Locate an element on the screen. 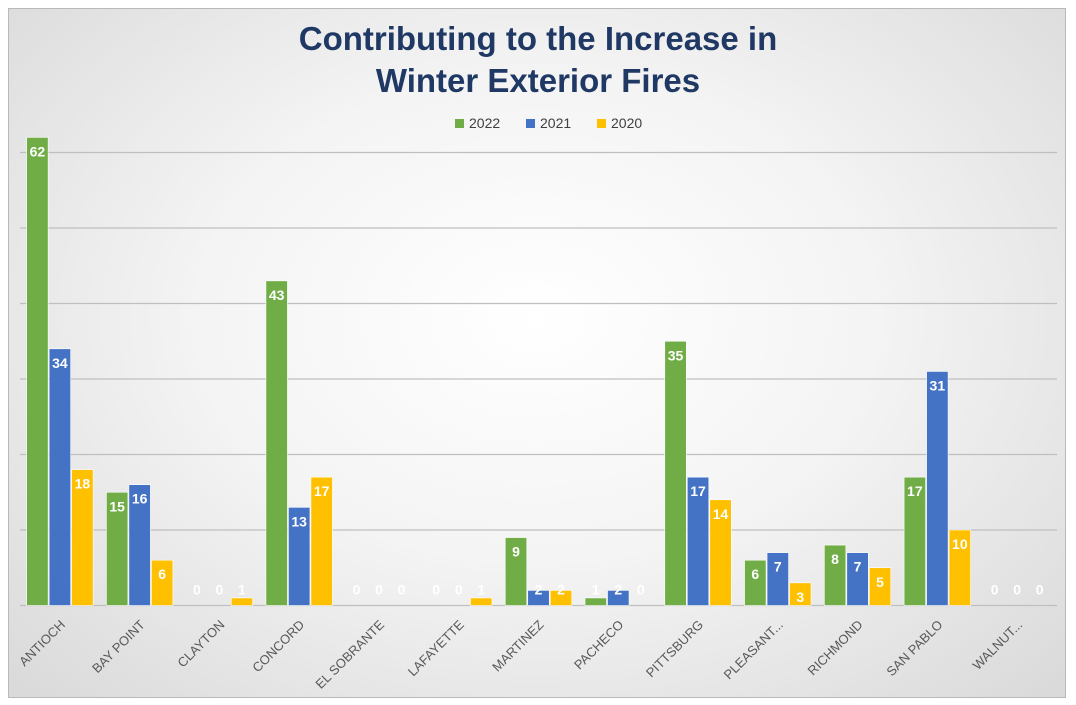  data-label: 5 is located at coordinates (880, 582).